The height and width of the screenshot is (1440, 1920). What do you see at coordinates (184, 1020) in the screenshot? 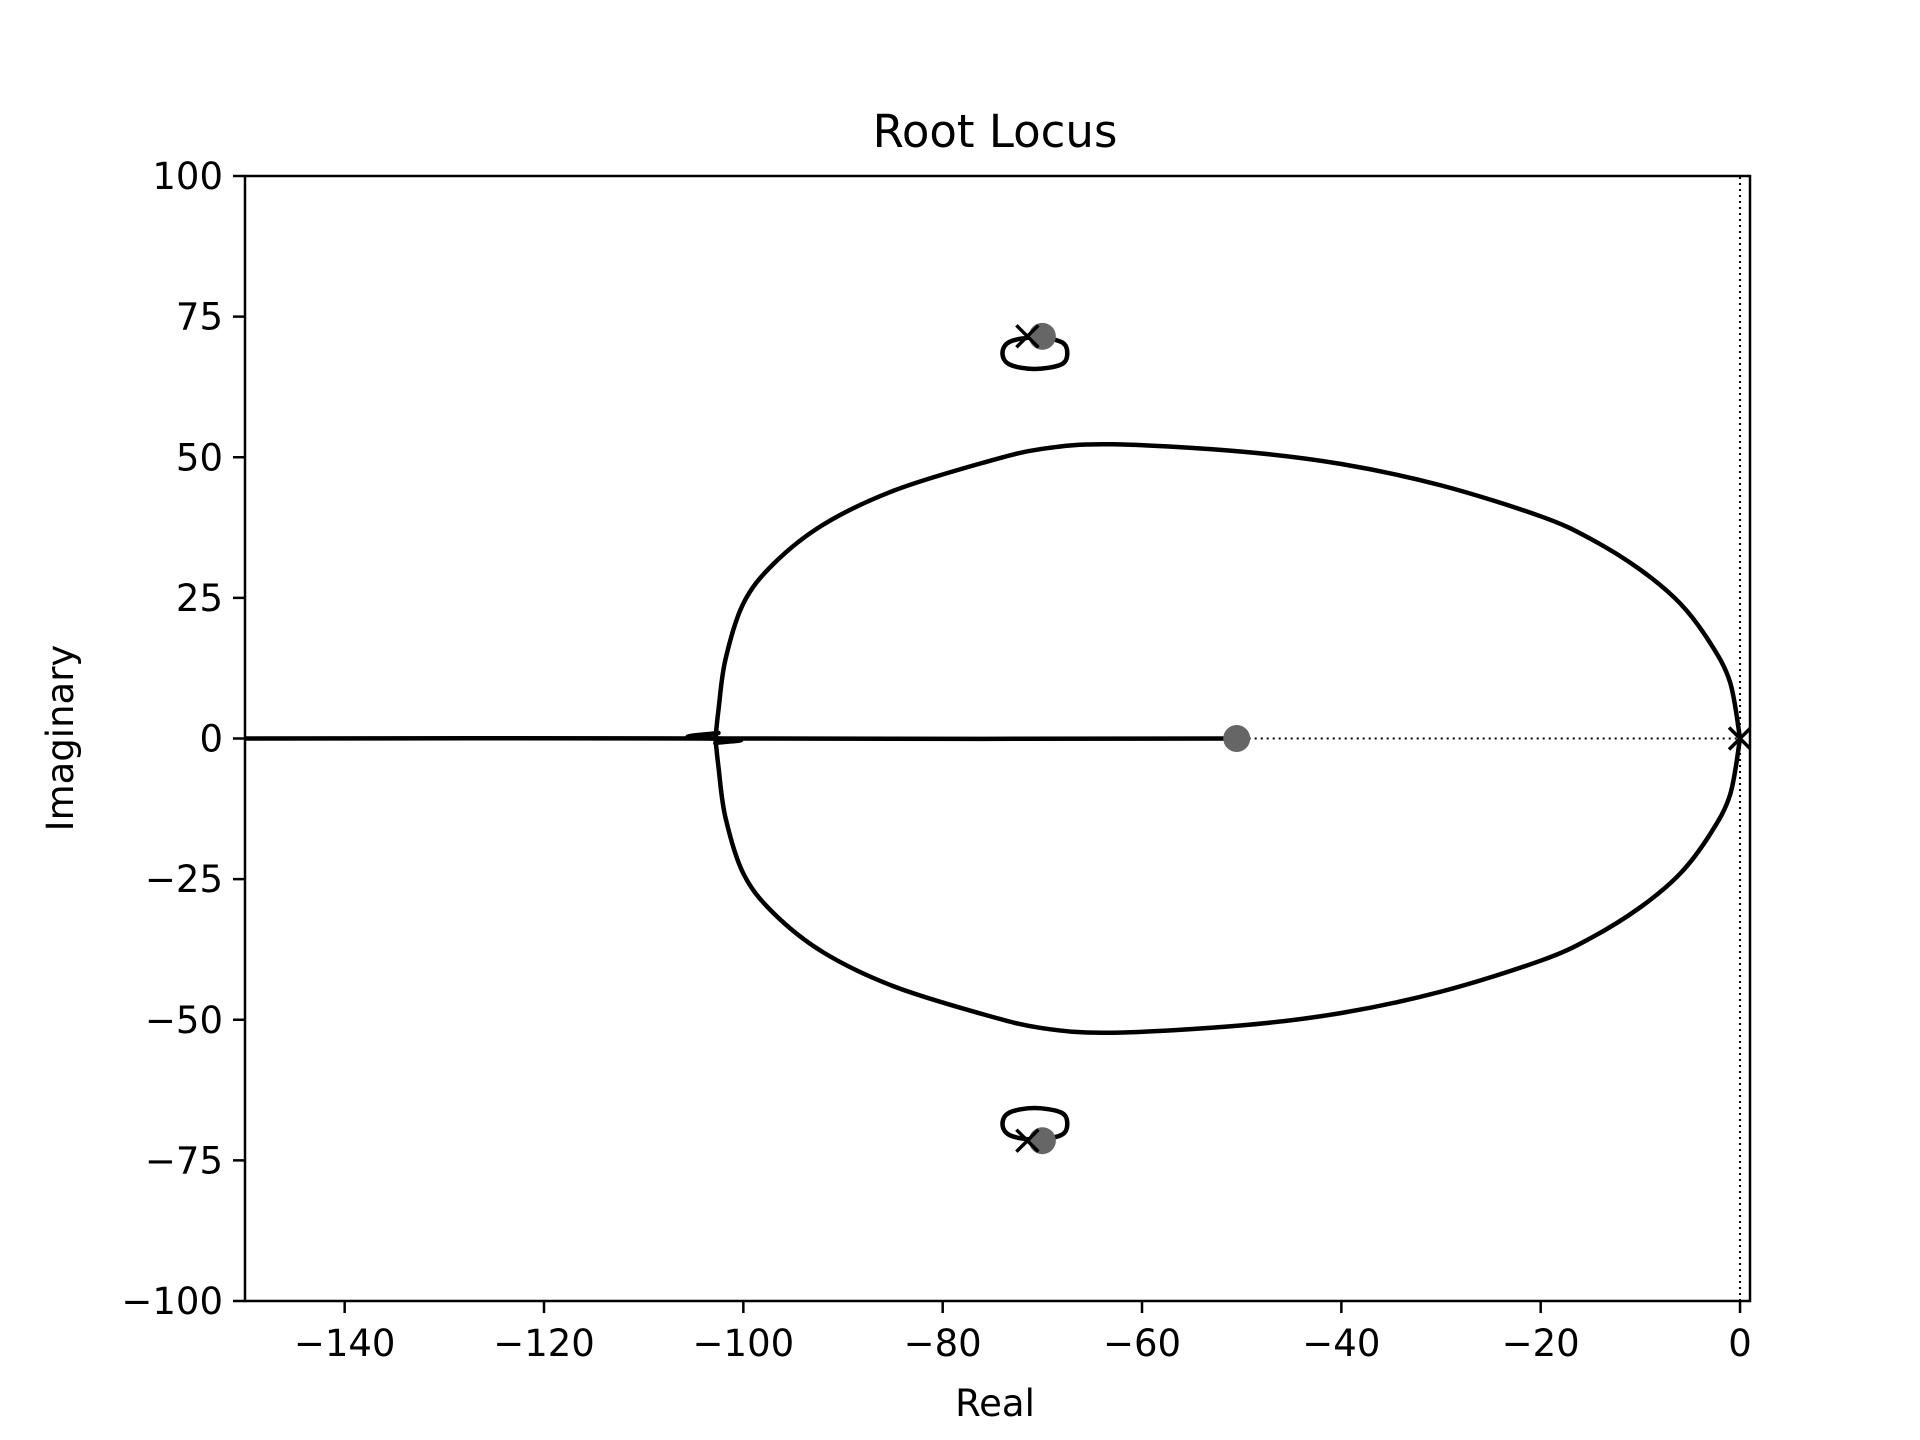
I see `y-tick-label-6: −50` at bounding box center [184, 1020].